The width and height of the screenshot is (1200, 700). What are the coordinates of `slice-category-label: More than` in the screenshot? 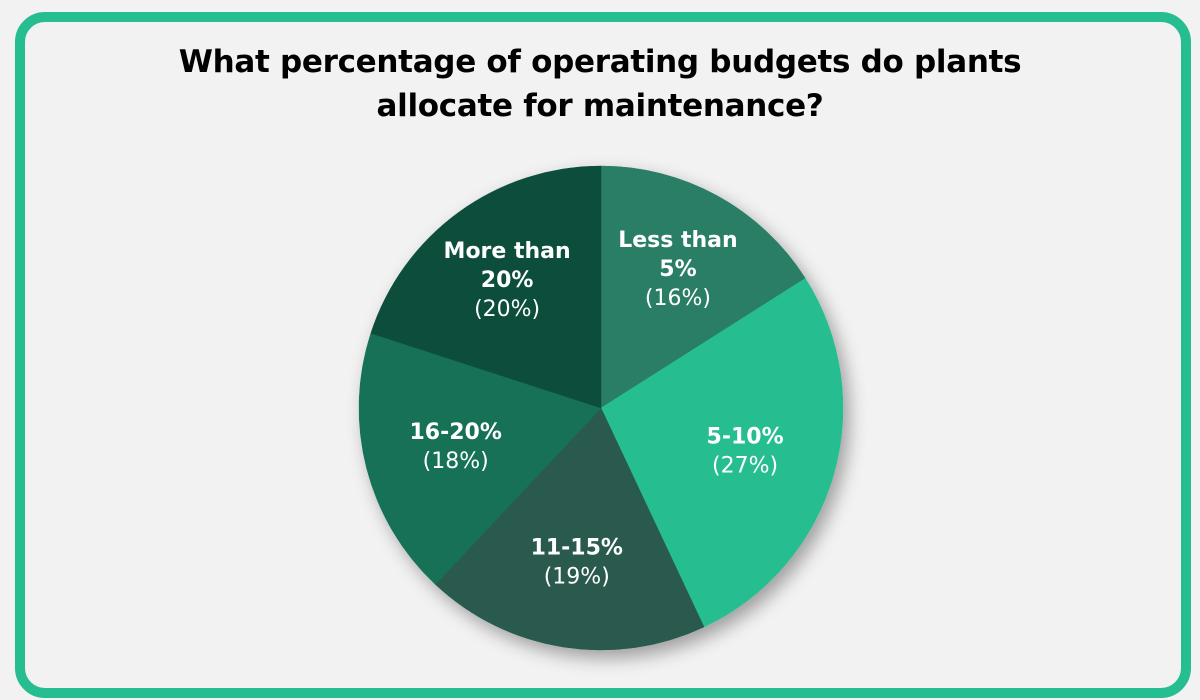 It's located at (507, 251).